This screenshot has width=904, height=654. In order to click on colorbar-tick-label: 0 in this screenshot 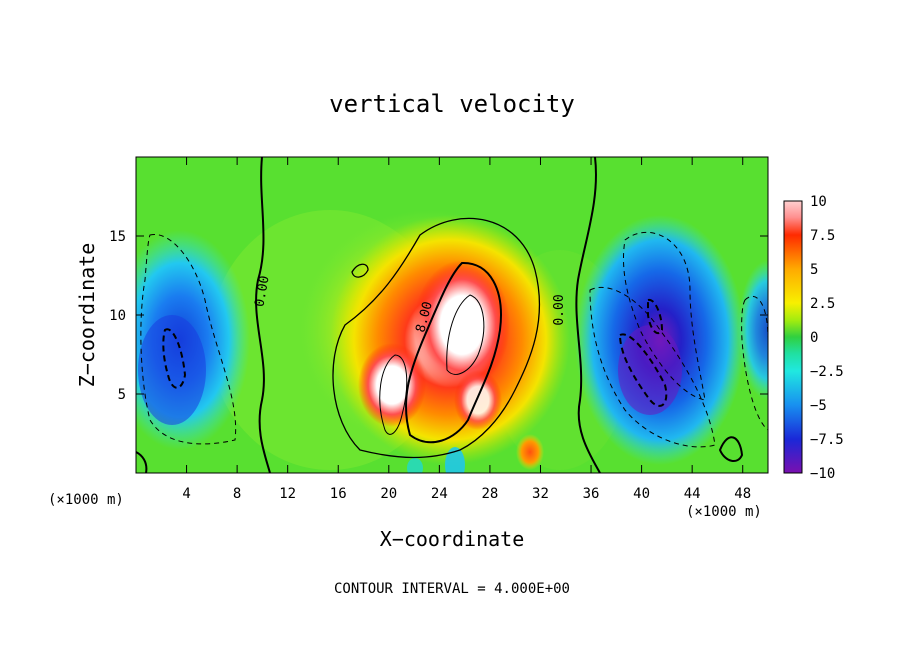, I will do `click(814, 338)`.